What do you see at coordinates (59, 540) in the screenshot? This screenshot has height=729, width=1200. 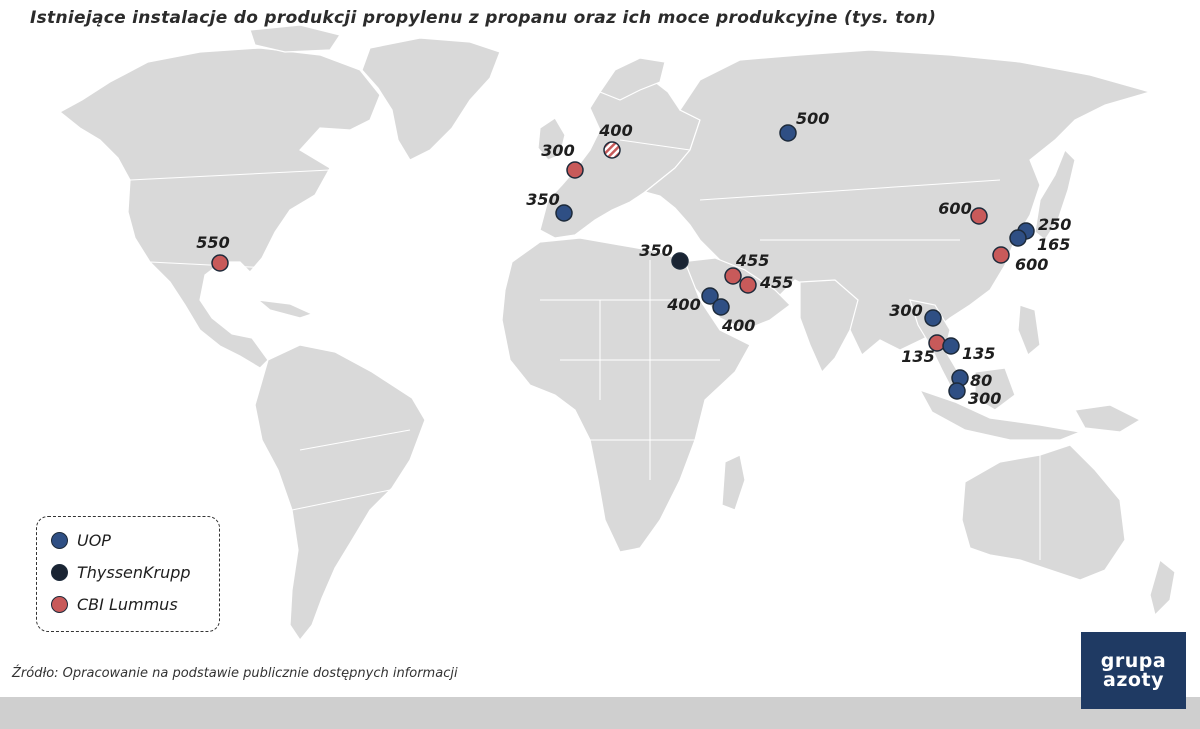 I see `legend-swatch-uop` at bounding box center [59, 540].